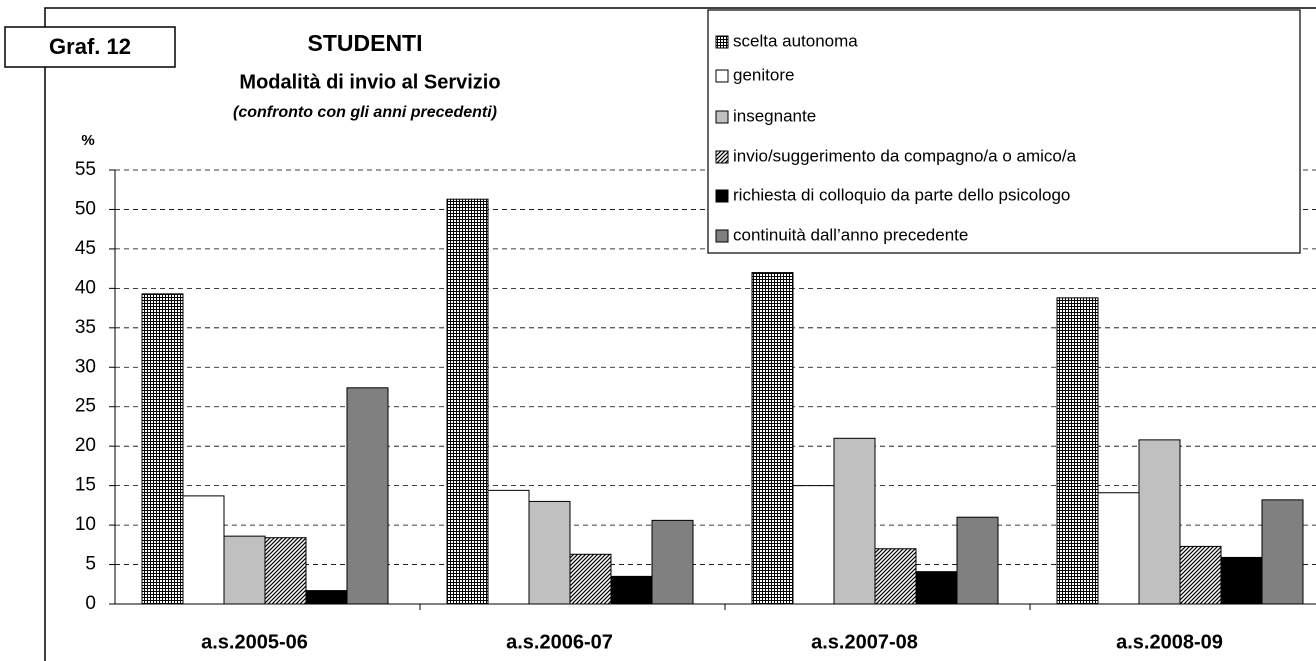 This screenshot has width=1316, height=661. I want to click on x-tick-label: a.s.2008-09, so click(1169, 642).